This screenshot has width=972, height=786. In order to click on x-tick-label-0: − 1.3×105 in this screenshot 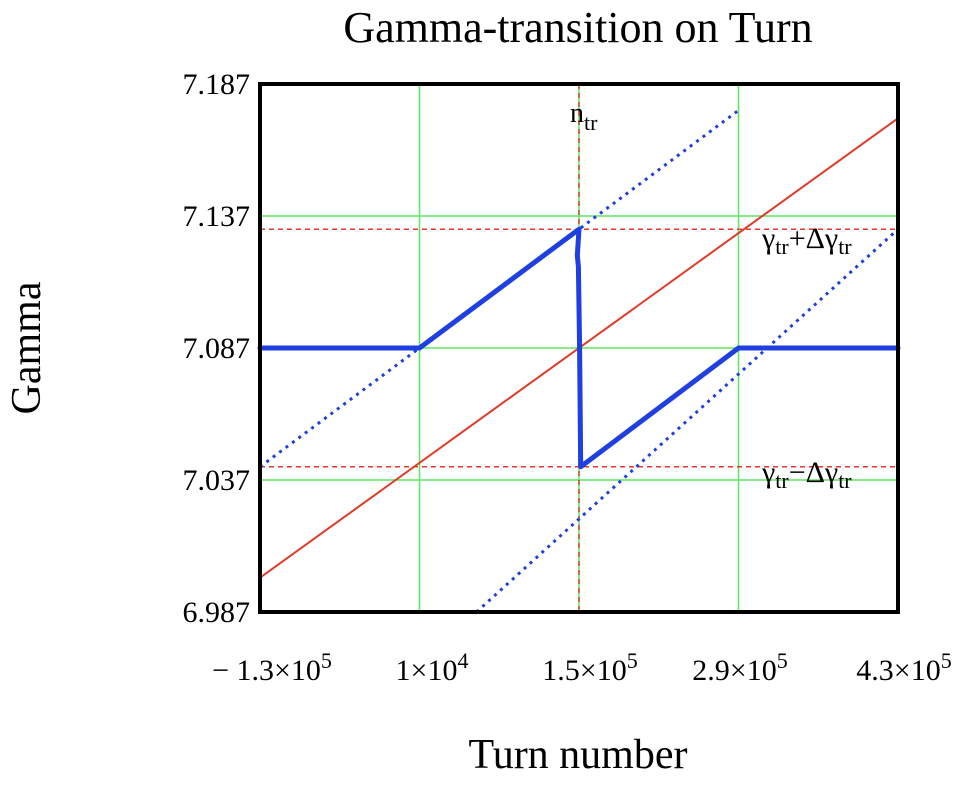, I will do `click(272, 667)`.